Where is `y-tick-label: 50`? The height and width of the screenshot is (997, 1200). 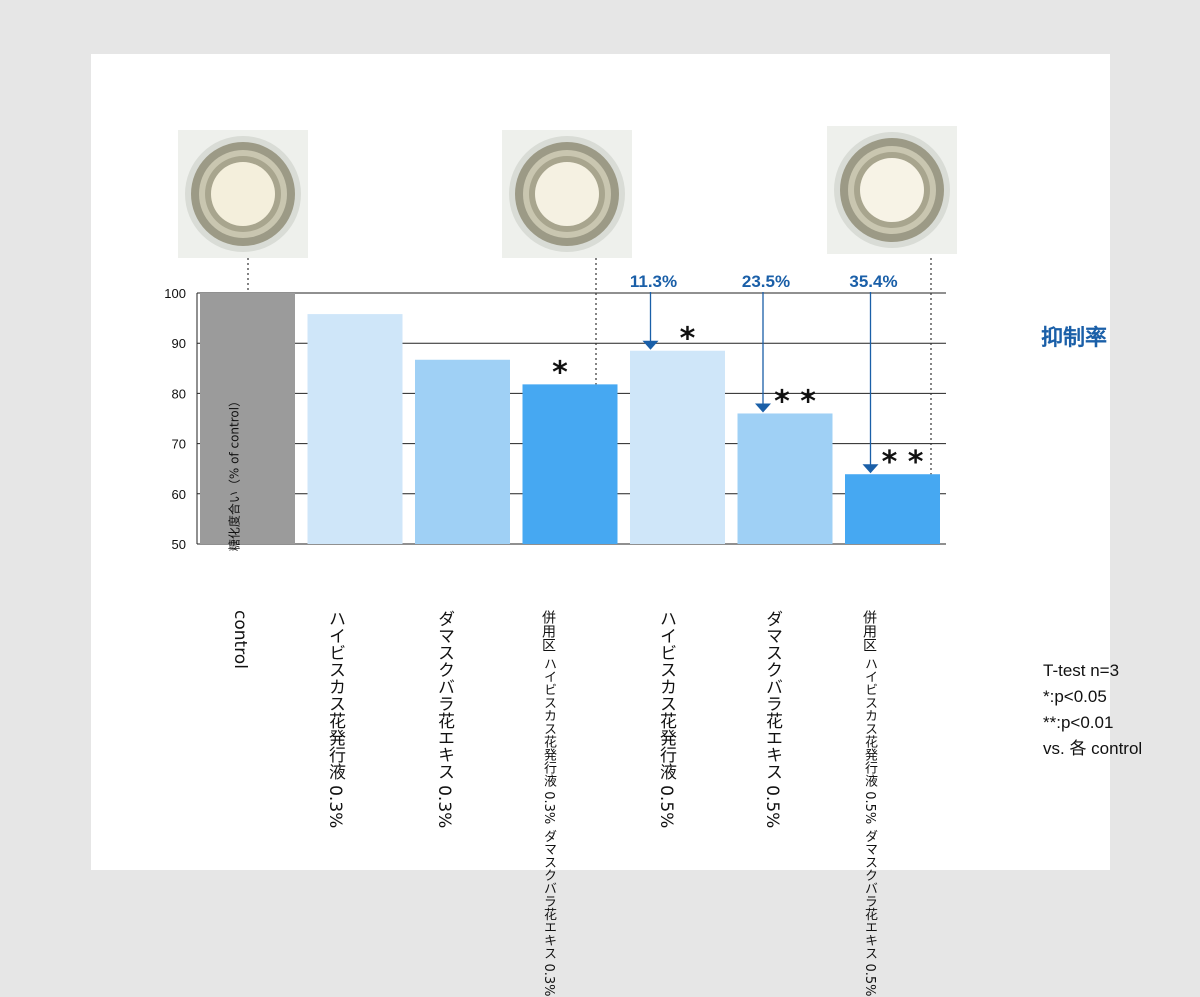
y-tick-label: 50 is located at coordinates (179, 544).